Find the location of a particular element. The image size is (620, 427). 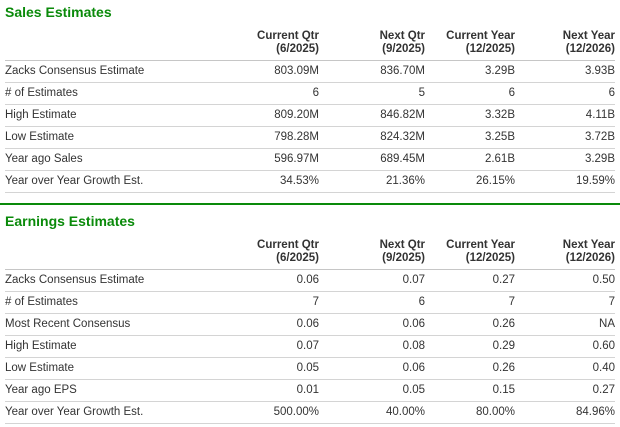

cell-value: 0.29 is located at coordinates (470, 346).